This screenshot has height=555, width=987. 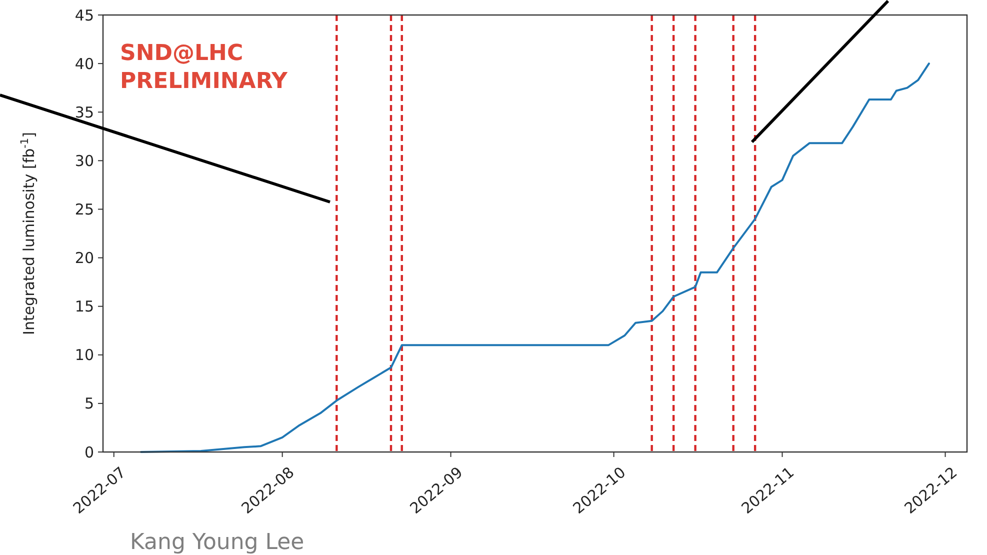 I want to click on text: Kang Young Lee, so click(x=217, y=542).